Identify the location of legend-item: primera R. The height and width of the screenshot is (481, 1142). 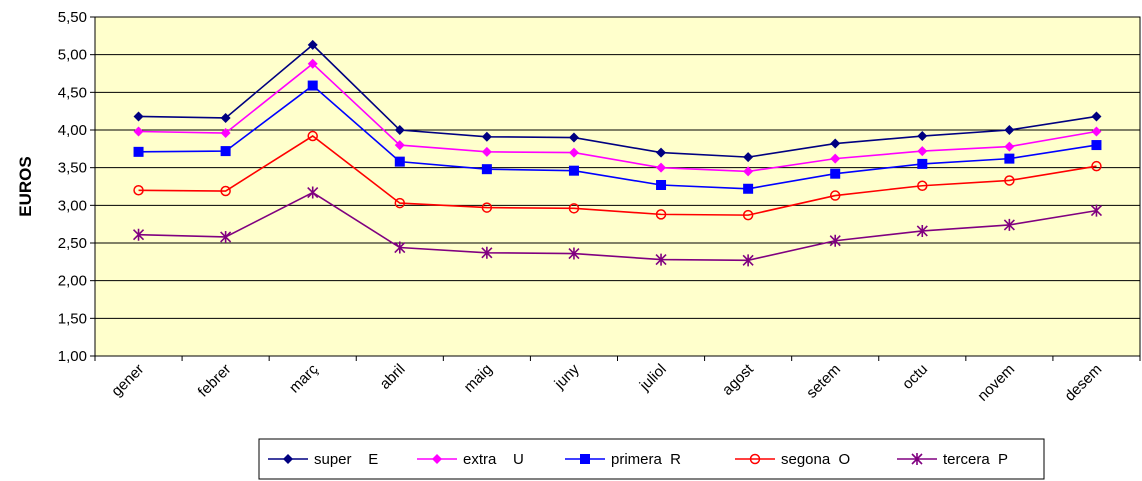
(623, 459).